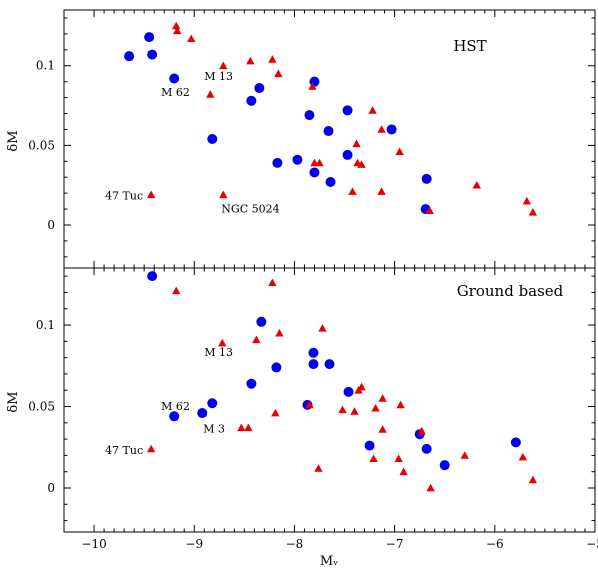  Describe the element at coordinates (13, 140) in the screenshot. I see `hst-y-axis-title: δM` at that location.